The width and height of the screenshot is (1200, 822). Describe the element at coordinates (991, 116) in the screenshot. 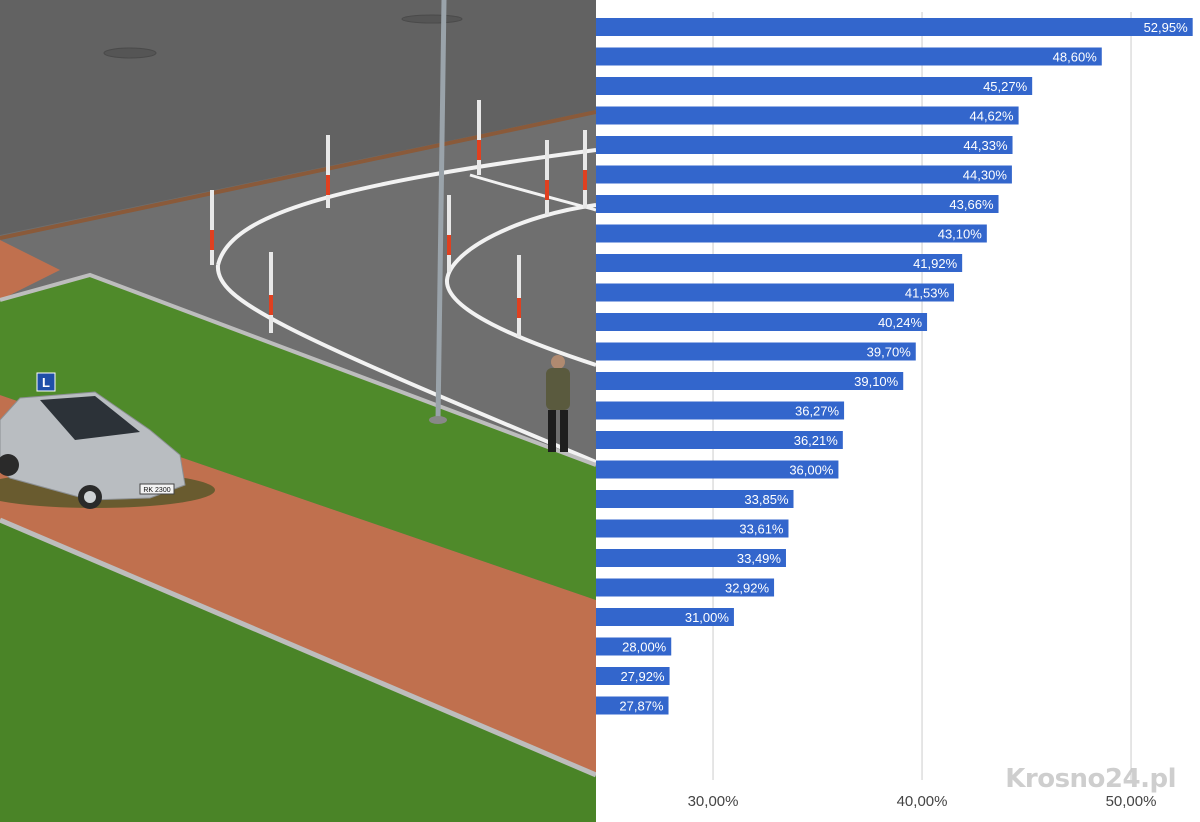

I see `bar-value-label: 44,62%` at that location.